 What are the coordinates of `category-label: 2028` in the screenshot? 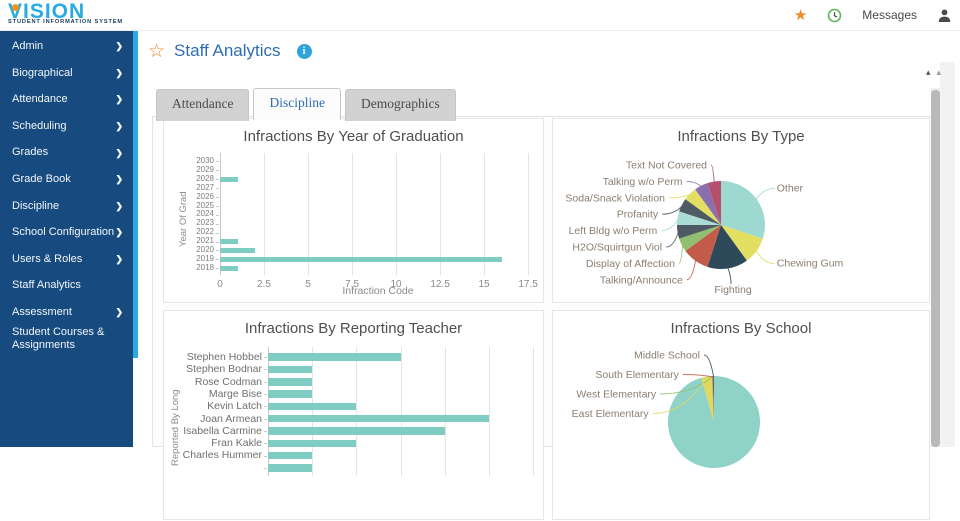 It's located at (205, 178).